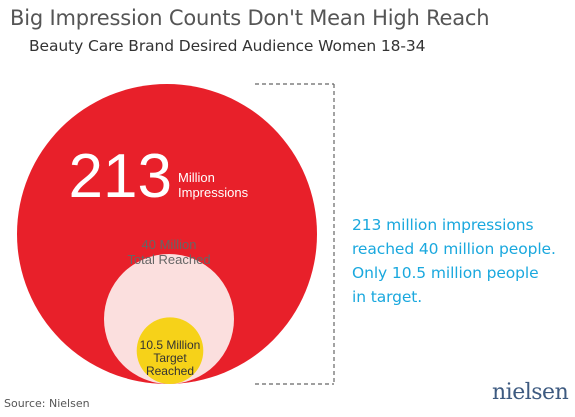 Image resolution: width=575 pixels, height=417 pixels. I want to click on target-reached-label: 10.5 Million Target Reached, so click(170, 358).